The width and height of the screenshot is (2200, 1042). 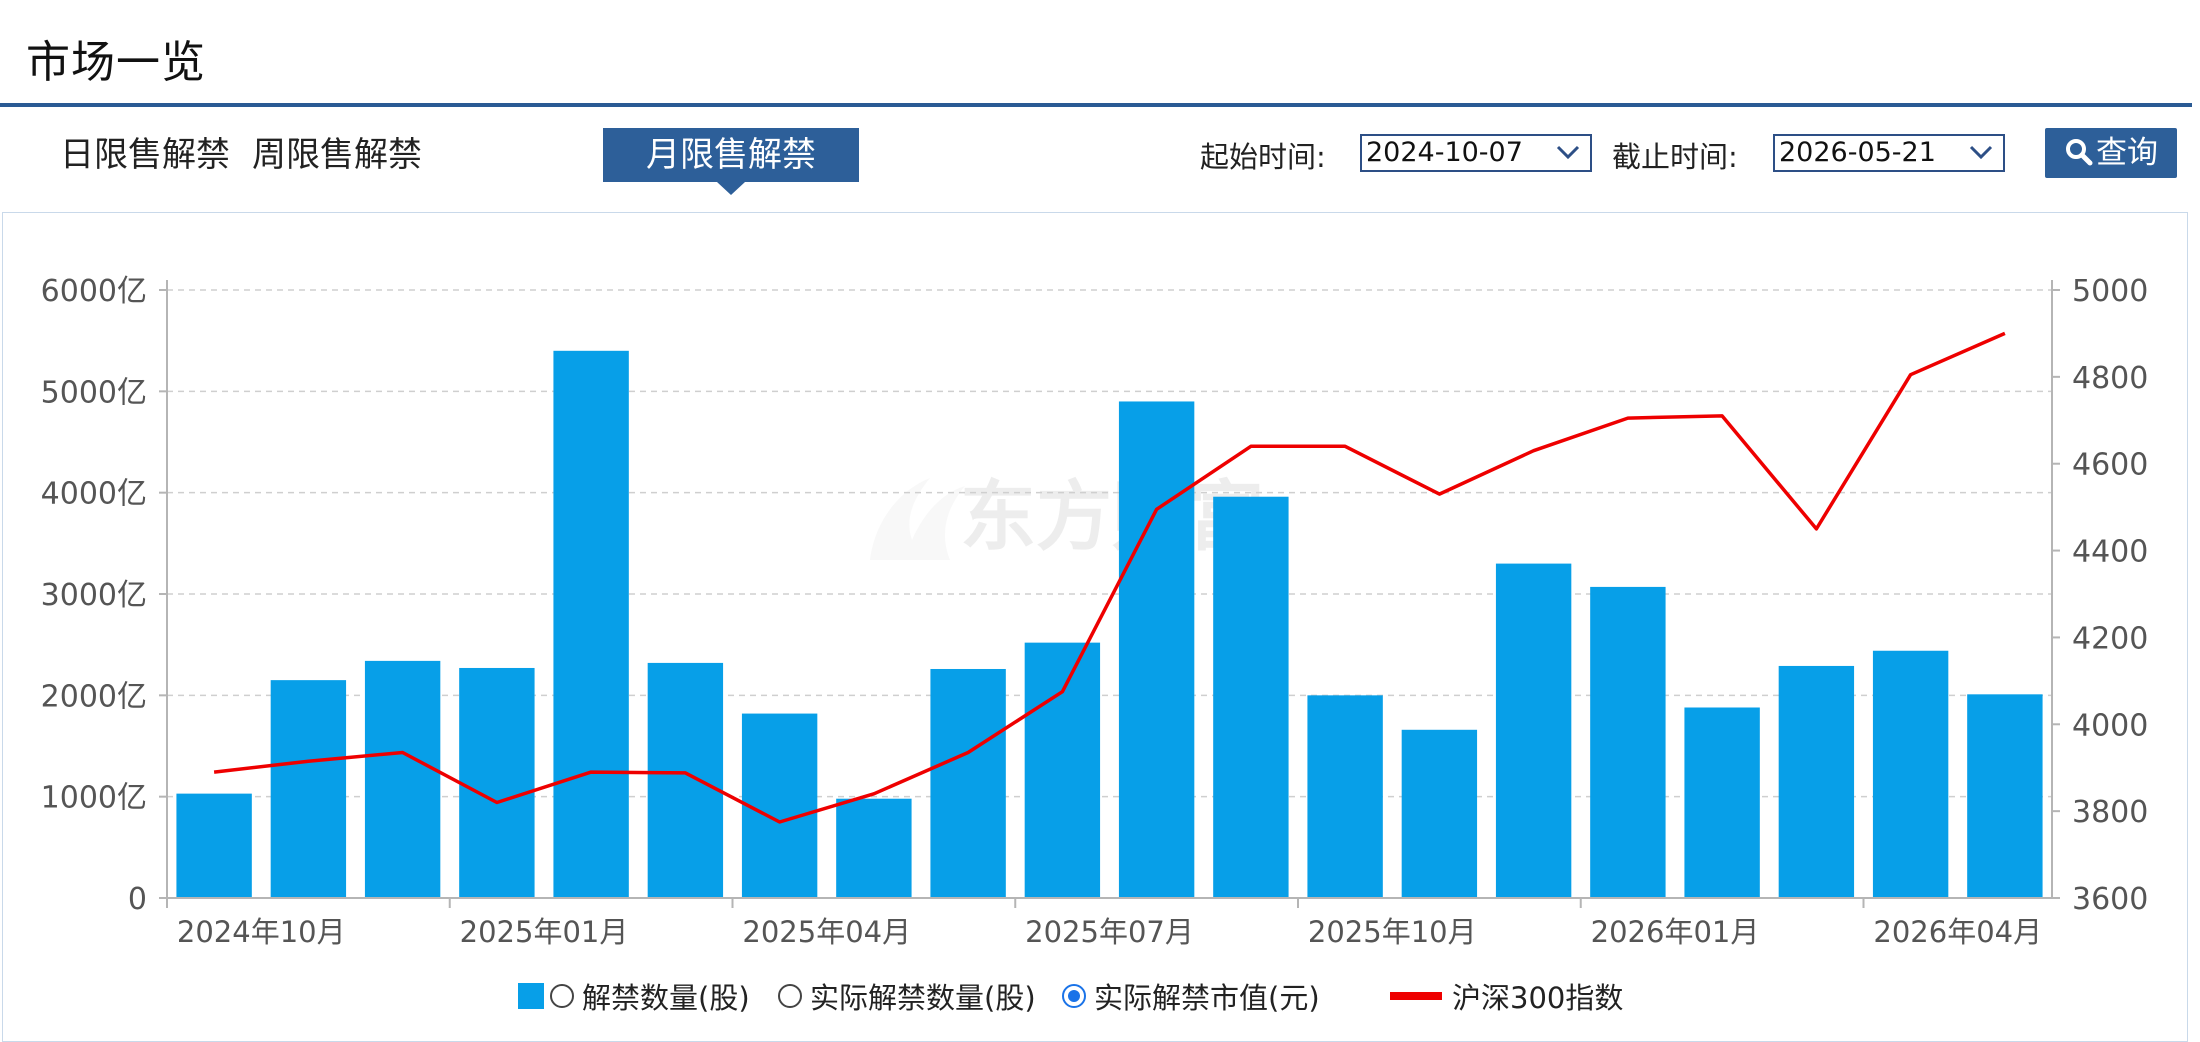 I want to click on right-tick-label: 4400, so click(x=2110, y=552).